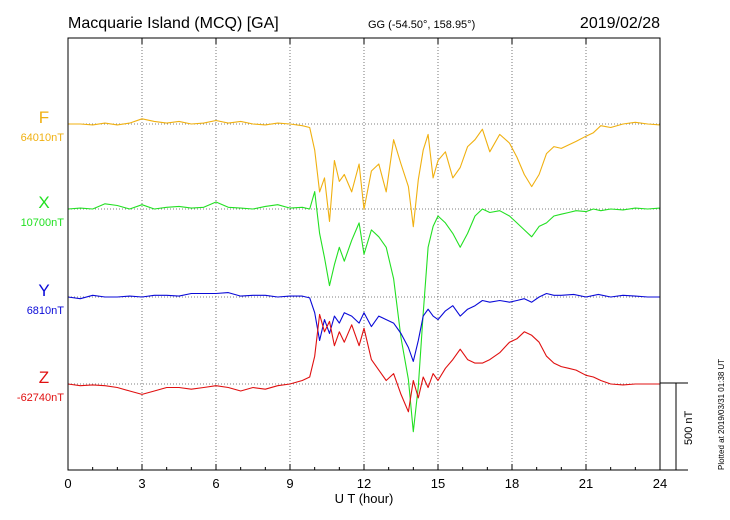 The height and width of the screenshot is (520, 730). I want to click on x-tick-label-9: 9, so click(289, 483).